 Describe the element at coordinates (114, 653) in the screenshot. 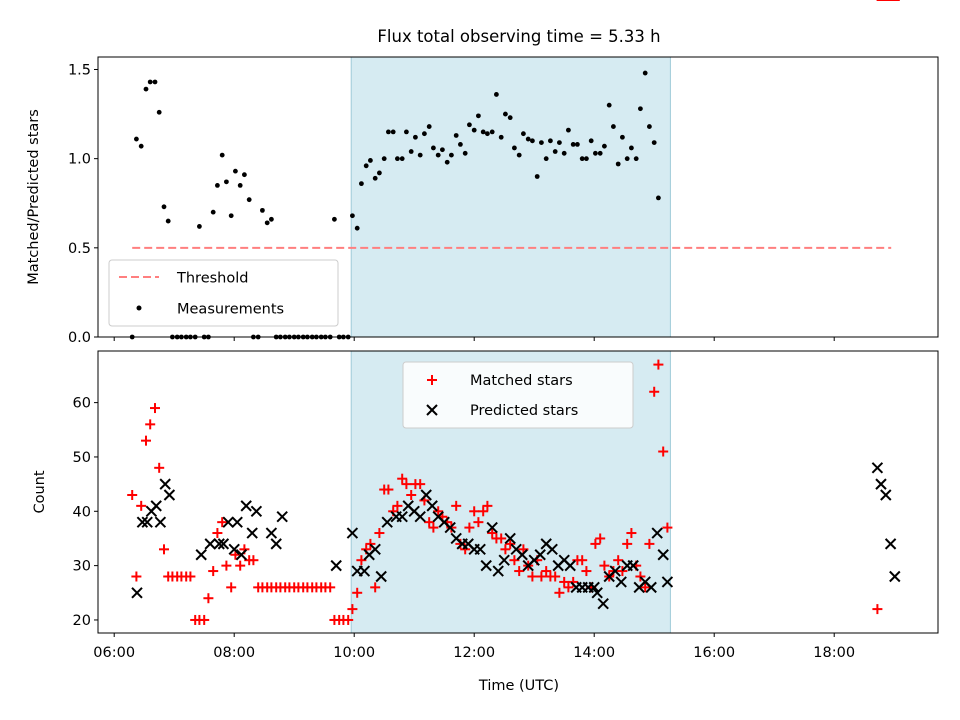

I see `x-tick-label: 06:00` at that location.